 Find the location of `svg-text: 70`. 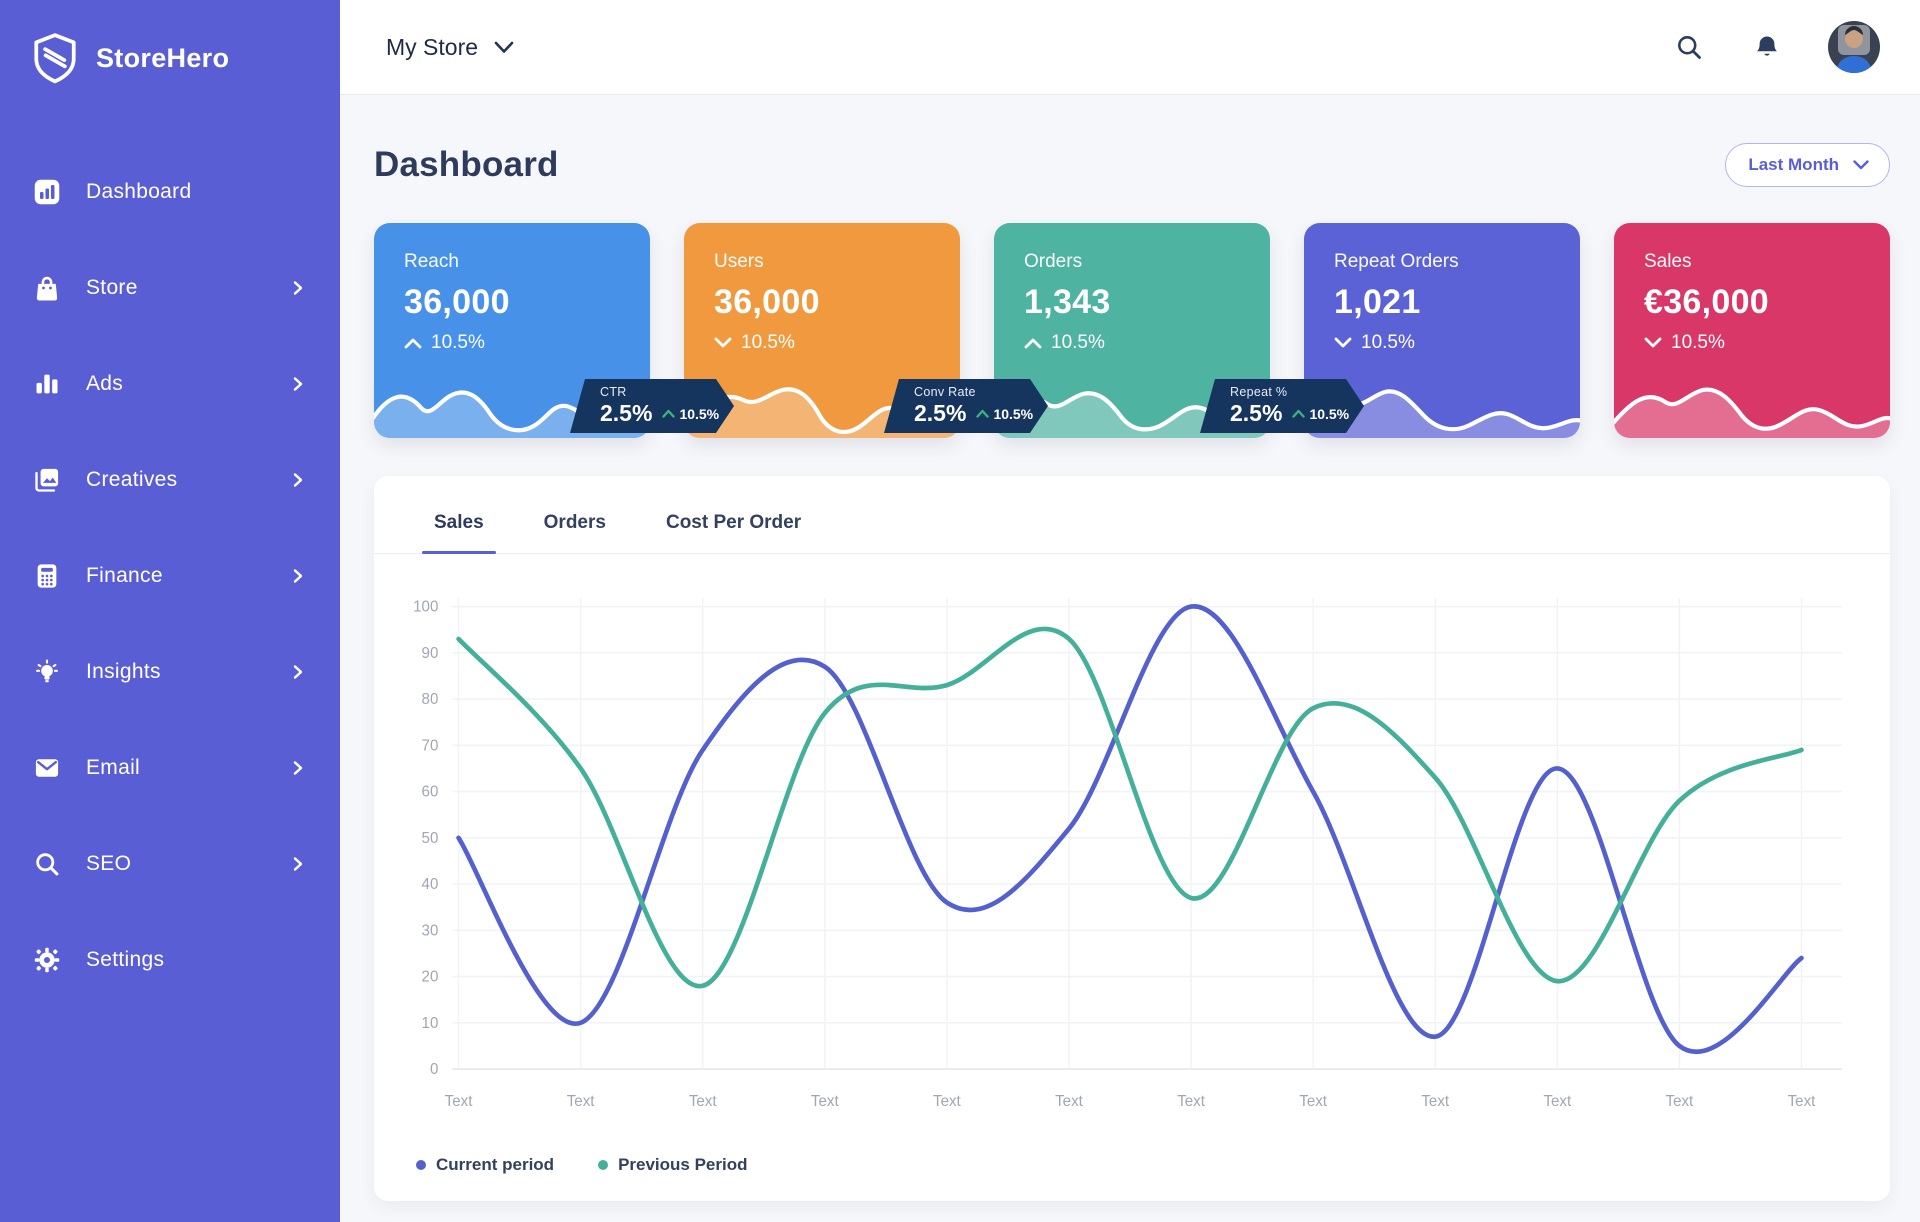

svg-text: 70 is located at coordinates (430, 745).